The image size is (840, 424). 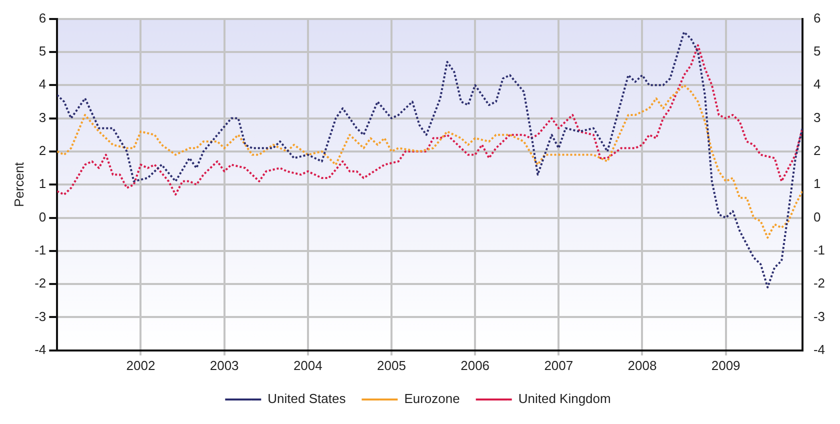 What do you see at coordinates (18, 185) in the screenshot?
I see `y-axis-title: Percent` at bounding box center [18, 185].